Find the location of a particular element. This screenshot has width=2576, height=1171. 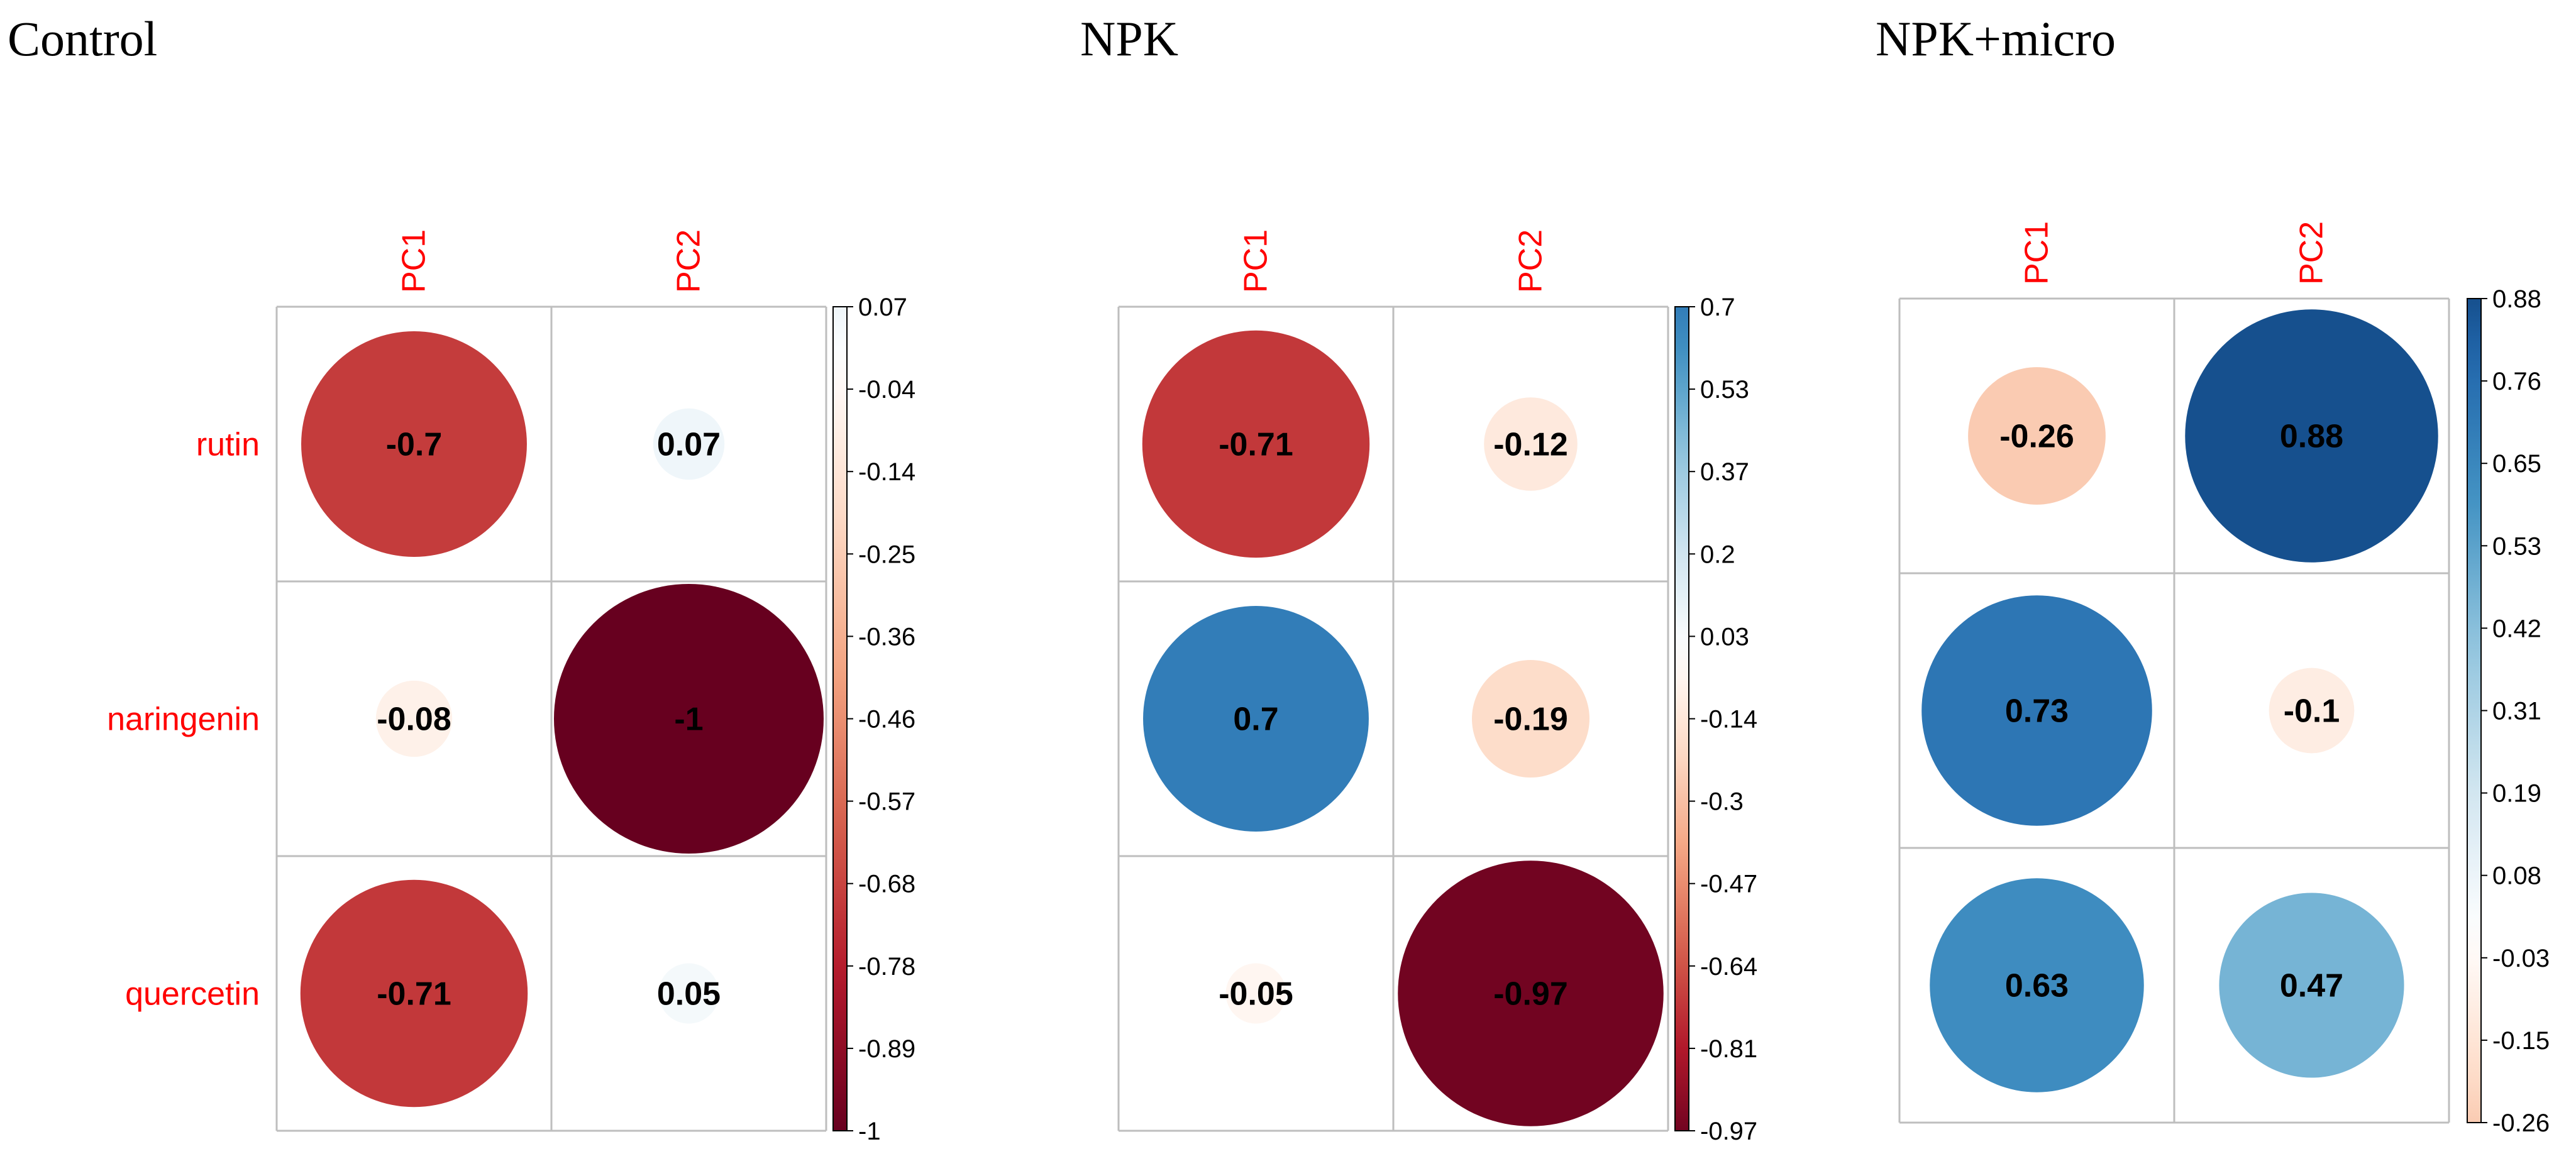

data-label: -0.05 is located at coordinates (1256, 994).